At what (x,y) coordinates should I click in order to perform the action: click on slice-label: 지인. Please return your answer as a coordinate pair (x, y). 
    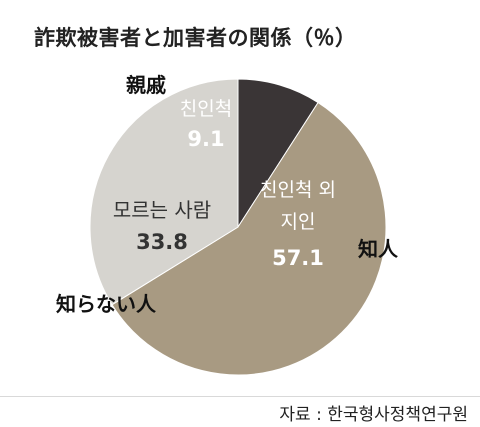
    Looking at the image, I should click on (298, 222).